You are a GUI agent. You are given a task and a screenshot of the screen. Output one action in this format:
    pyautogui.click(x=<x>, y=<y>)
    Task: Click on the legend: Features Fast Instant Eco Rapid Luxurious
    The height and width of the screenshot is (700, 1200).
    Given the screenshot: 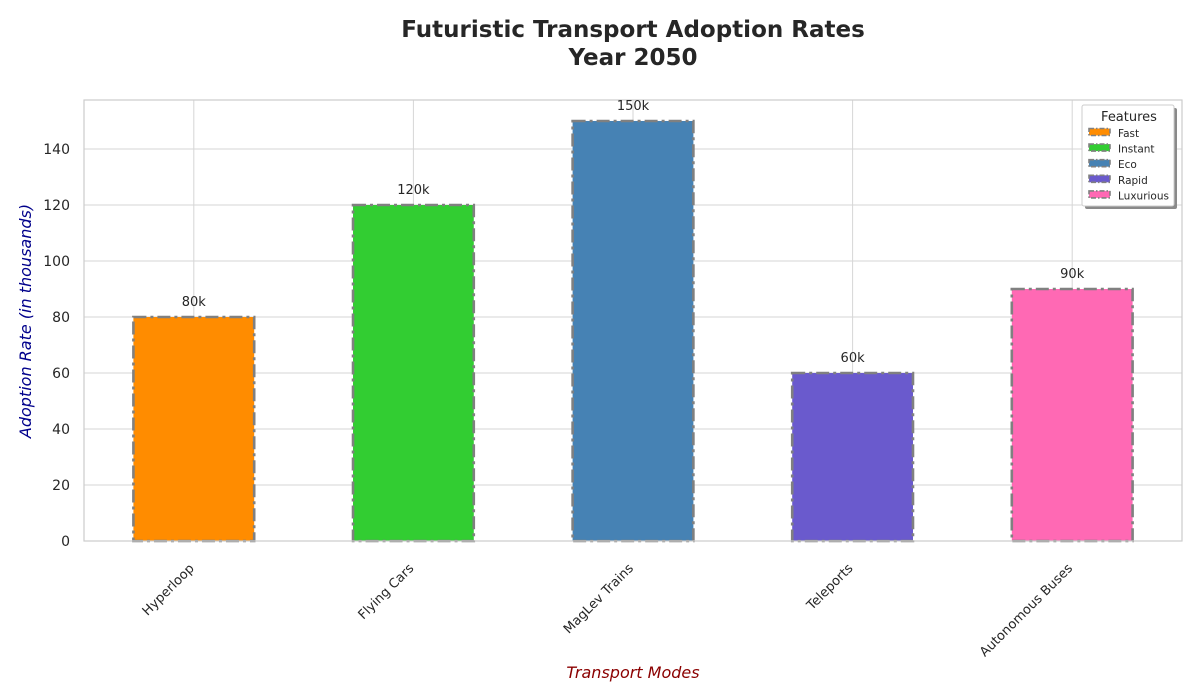 What is the action you would take?
    pyautogui.click(x=1129, y=156)
    